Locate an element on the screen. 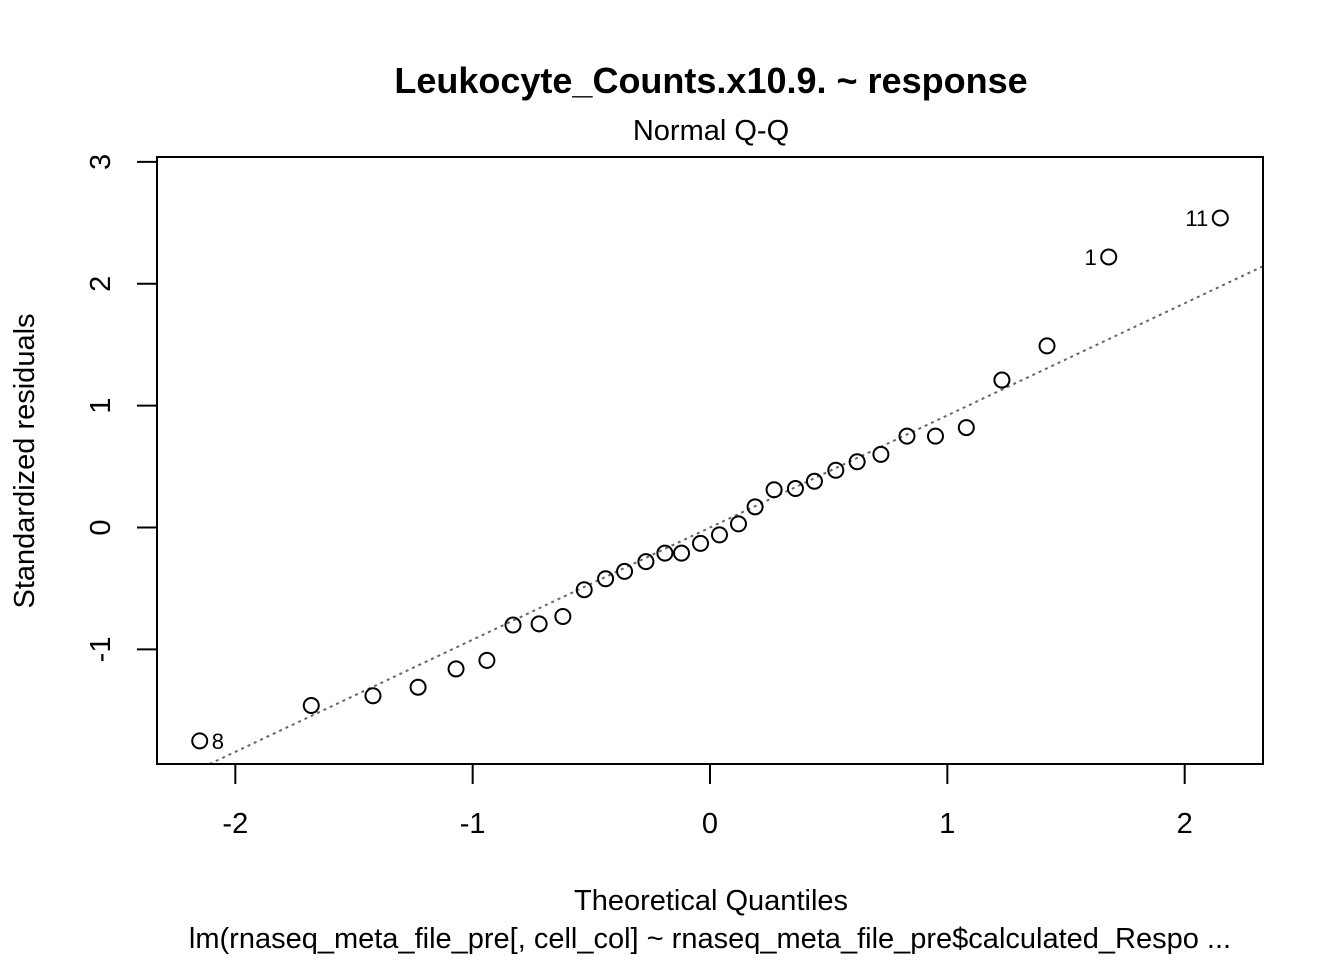  point-label: 8 is located at coordinates (218, 741).